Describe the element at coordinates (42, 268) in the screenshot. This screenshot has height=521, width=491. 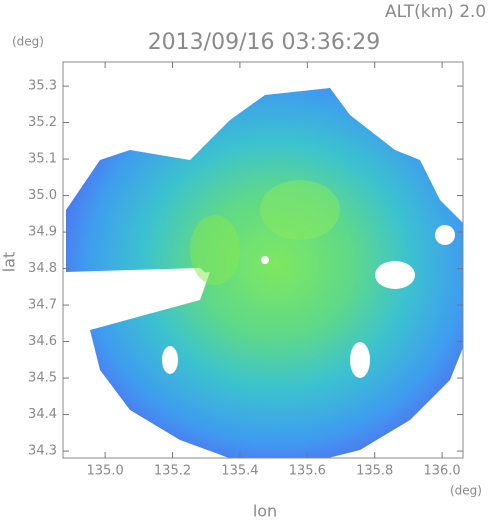
I see `y-tick-label: 34.8` at that location.